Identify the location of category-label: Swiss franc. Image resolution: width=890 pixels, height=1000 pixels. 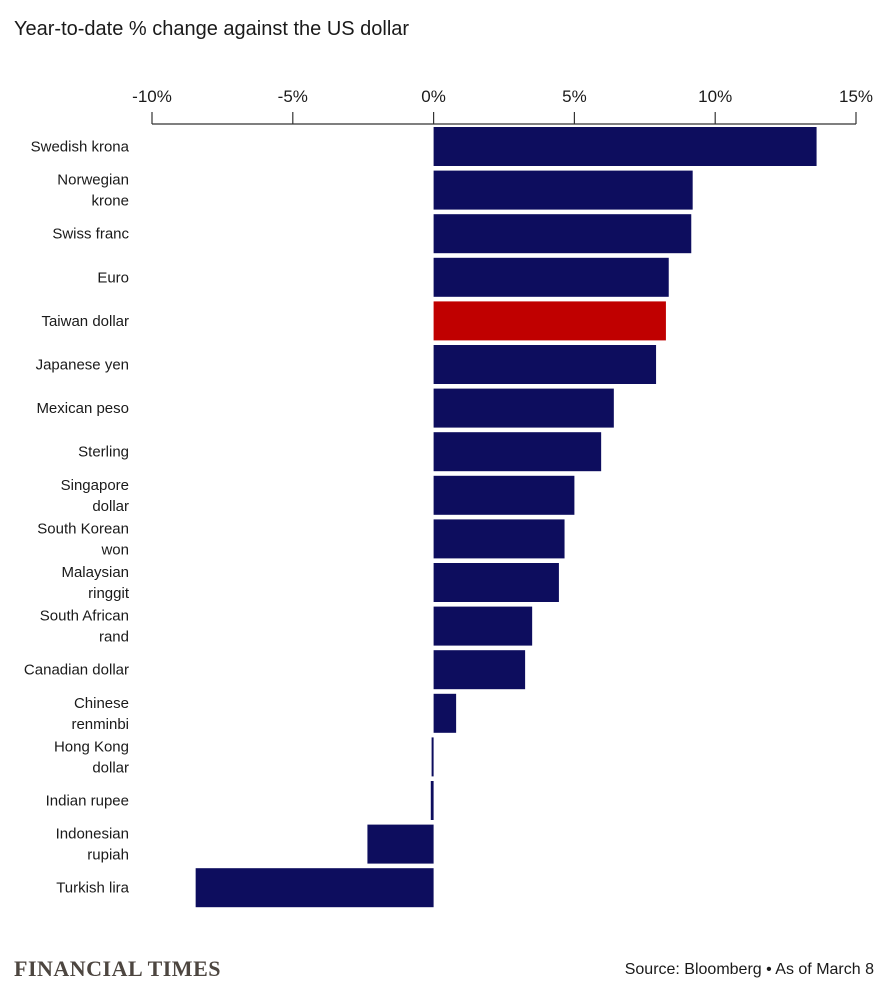
(90, 234).